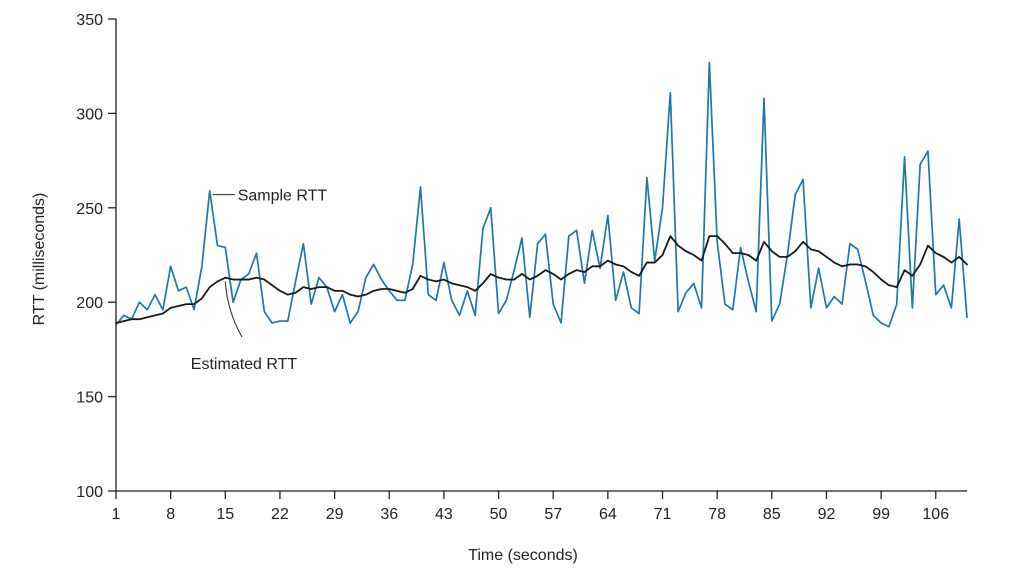 This screenshot has height=580, width=1012. I want to click on estimated-rtt-line, so click(541, 279).